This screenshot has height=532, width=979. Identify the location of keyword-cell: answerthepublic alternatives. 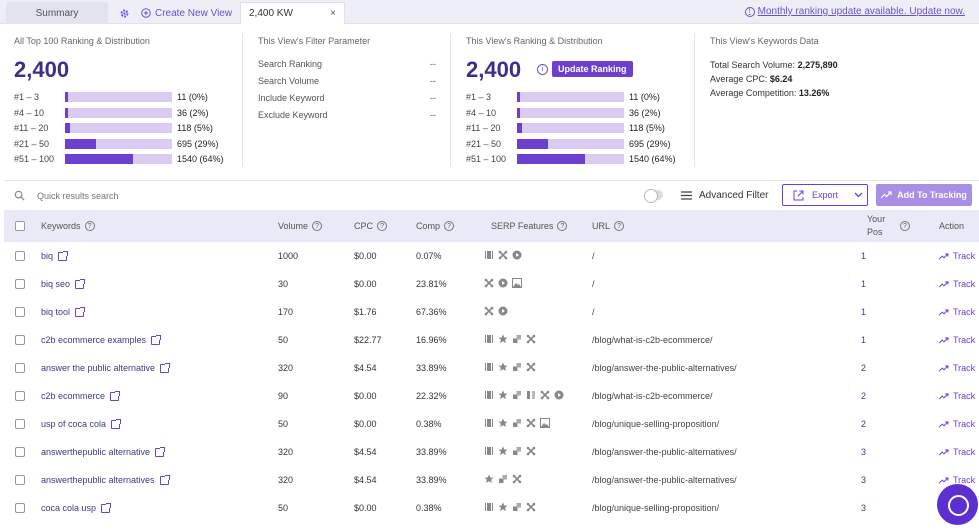
(105, 479).